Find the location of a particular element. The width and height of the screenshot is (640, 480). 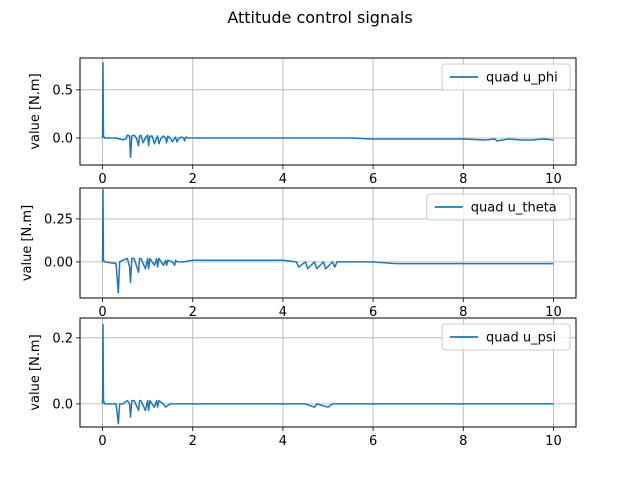

legend: quad u_phi is located at coordinates (506, 77).